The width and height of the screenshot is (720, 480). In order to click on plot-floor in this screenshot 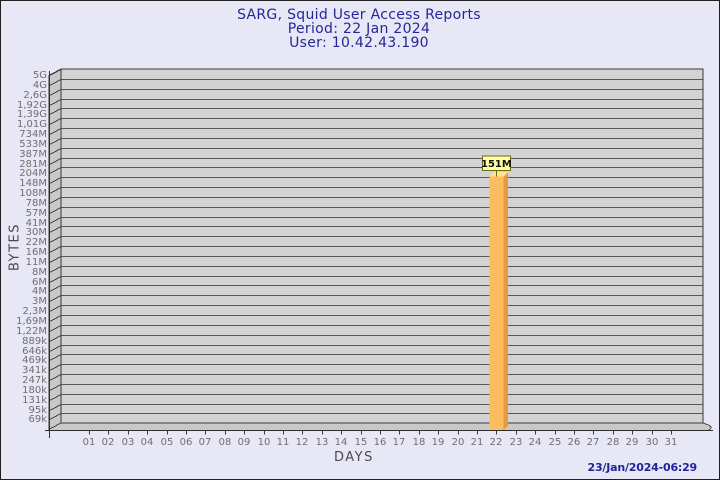, I will do `click(380, 426)`.